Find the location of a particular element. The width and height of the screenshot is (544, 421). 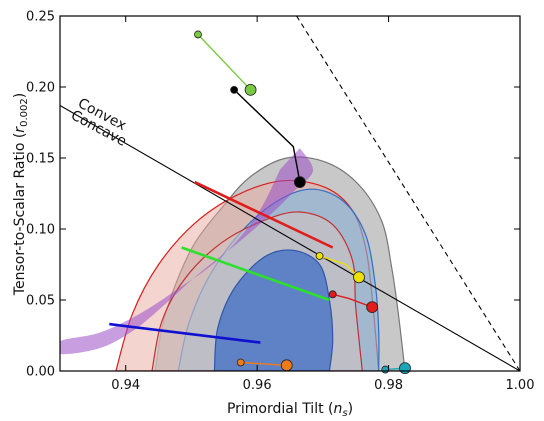

x-tick-label: 0.98 is located at coordinates (388, 385).